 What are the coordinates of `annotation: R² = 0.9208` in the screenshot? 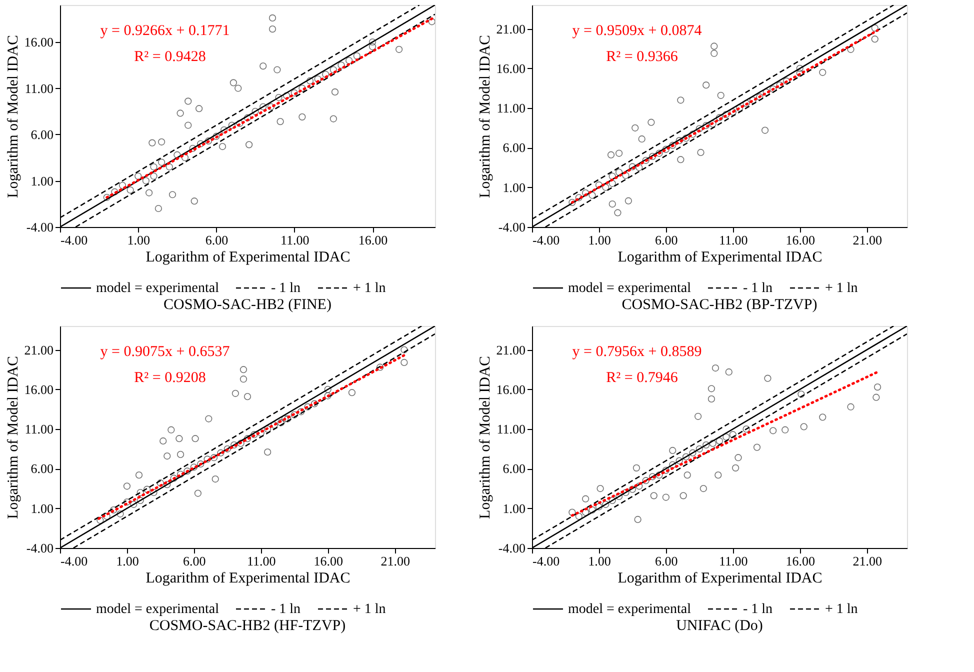 It's located at (170, 378).